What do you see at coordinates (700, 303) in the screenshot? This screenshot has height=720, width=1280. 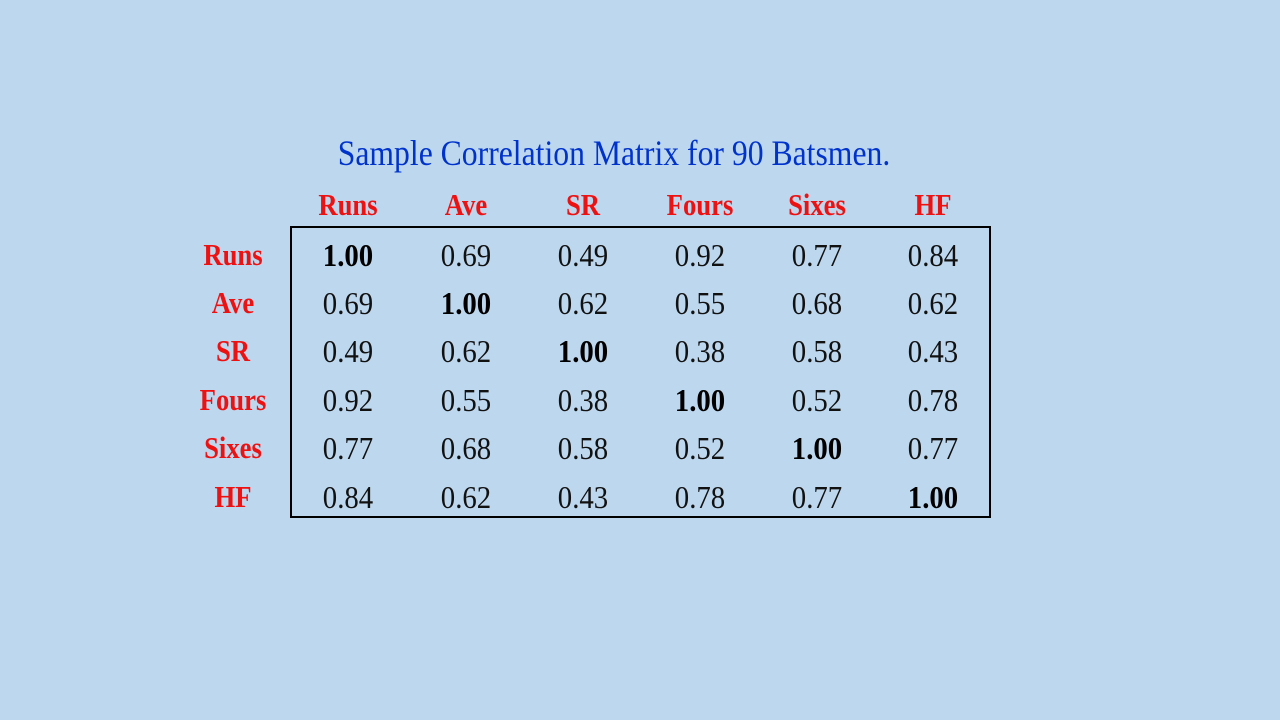 I see `matrix-cell-ave-fours: 0.55` at bounding box center [700, 303].